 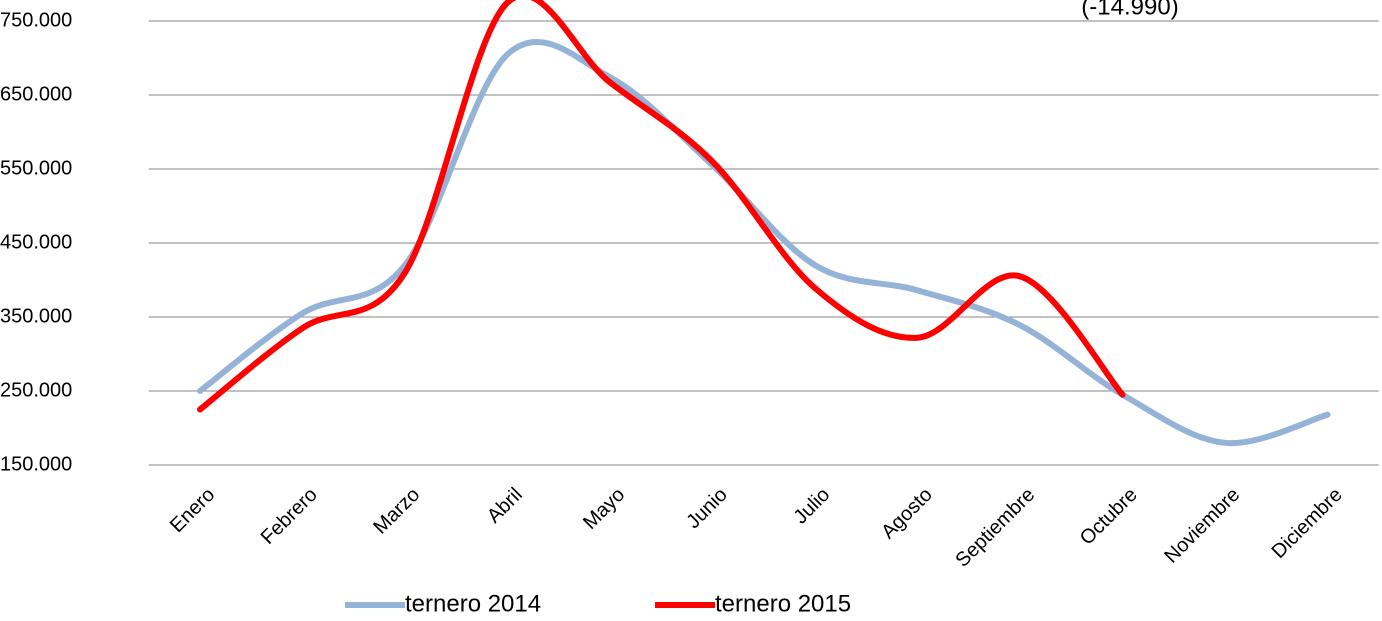 I want to click on legend-label: ternero 2014, so click(x=473, y=603).